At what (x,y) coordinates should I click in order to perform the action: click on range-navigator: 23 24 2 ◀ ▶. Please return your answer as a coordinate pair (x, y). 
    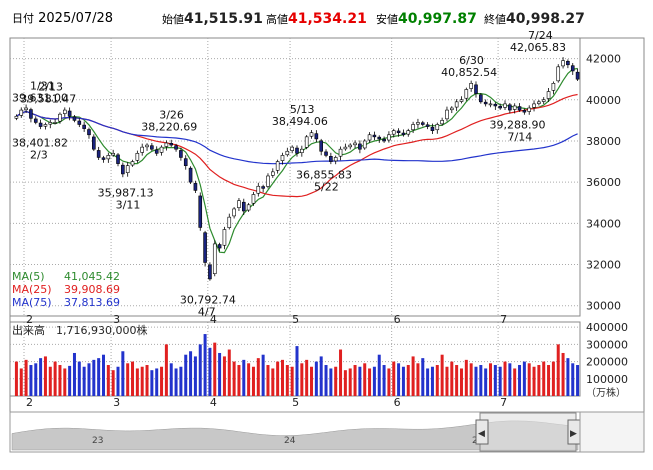
    Looking at the image, I should click on (327, 432).